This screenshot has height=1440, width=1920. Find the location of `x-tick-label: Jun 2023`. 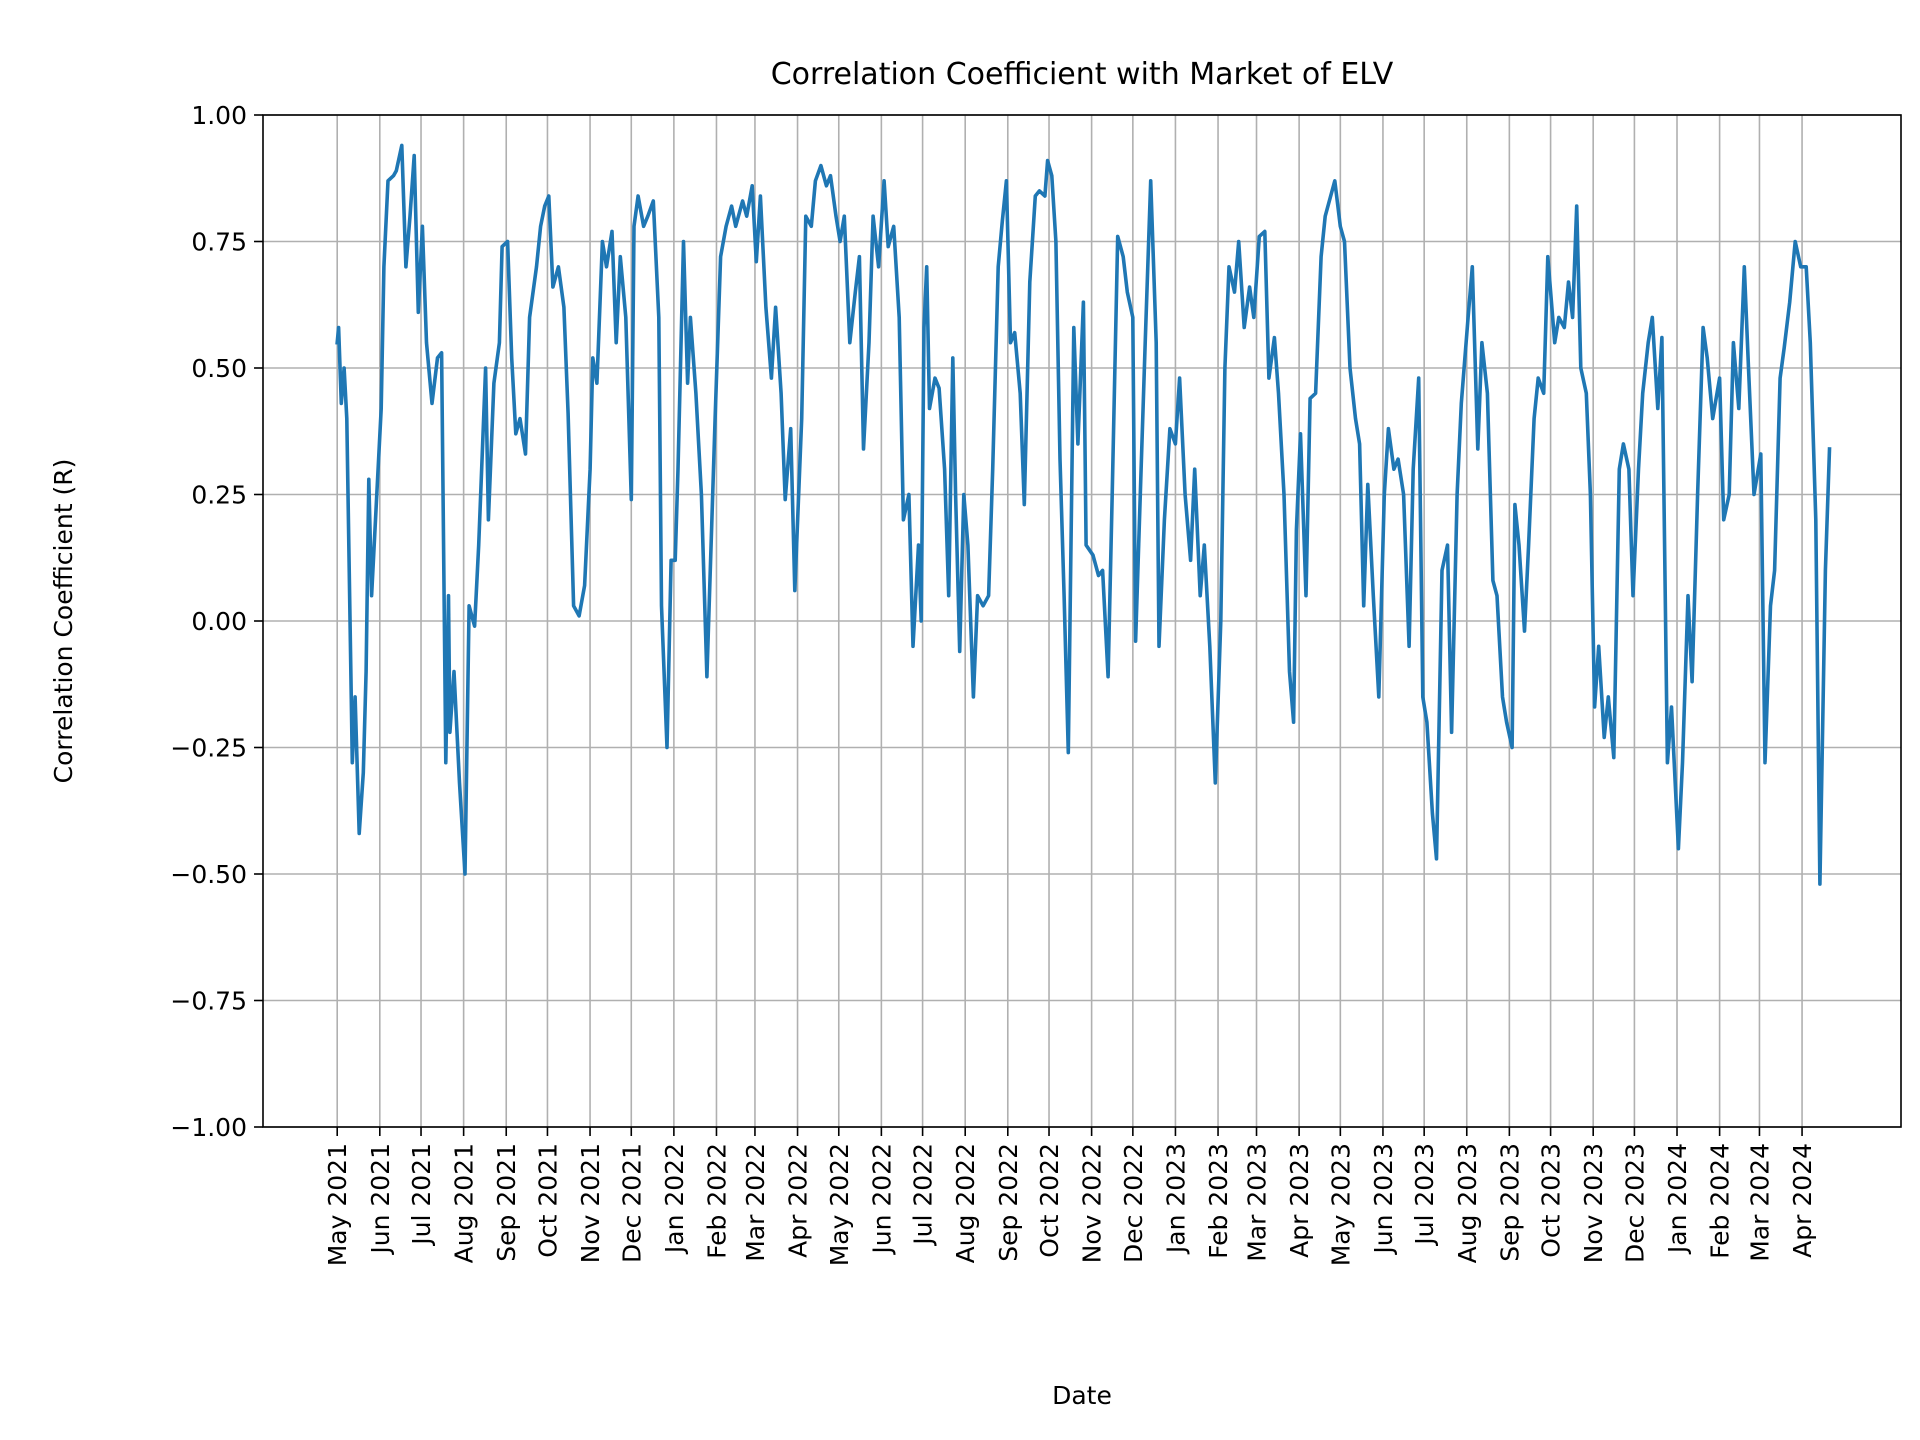

x-tick-label: Jun 2023 is located at coordinates (1383, 1199).